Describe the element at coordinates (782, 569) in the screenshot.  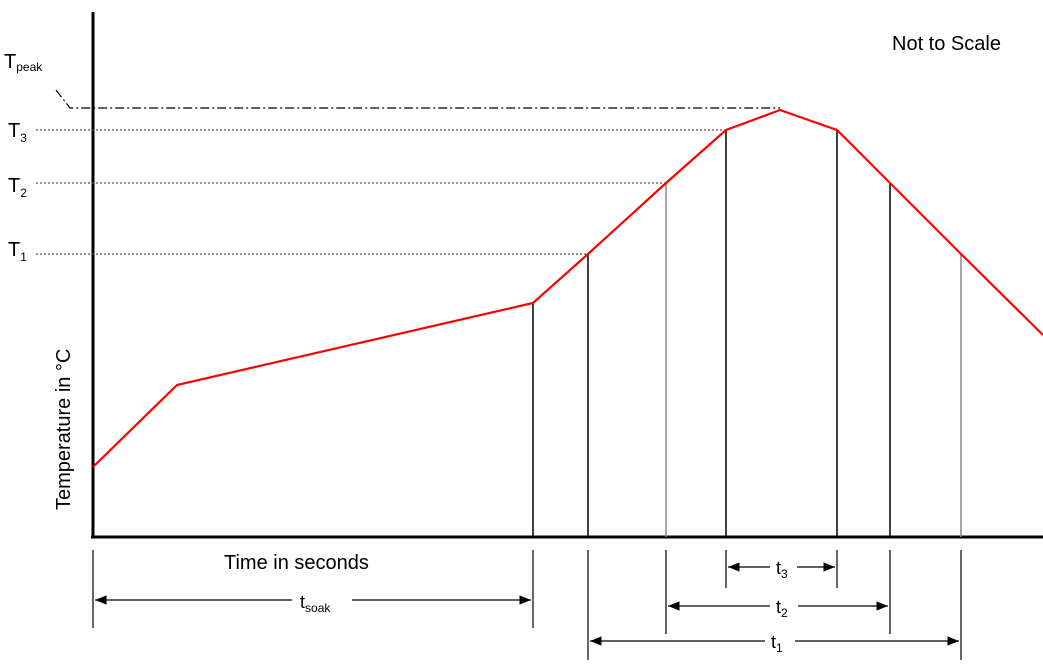
I see `t3-interval-label: t3` at that location.